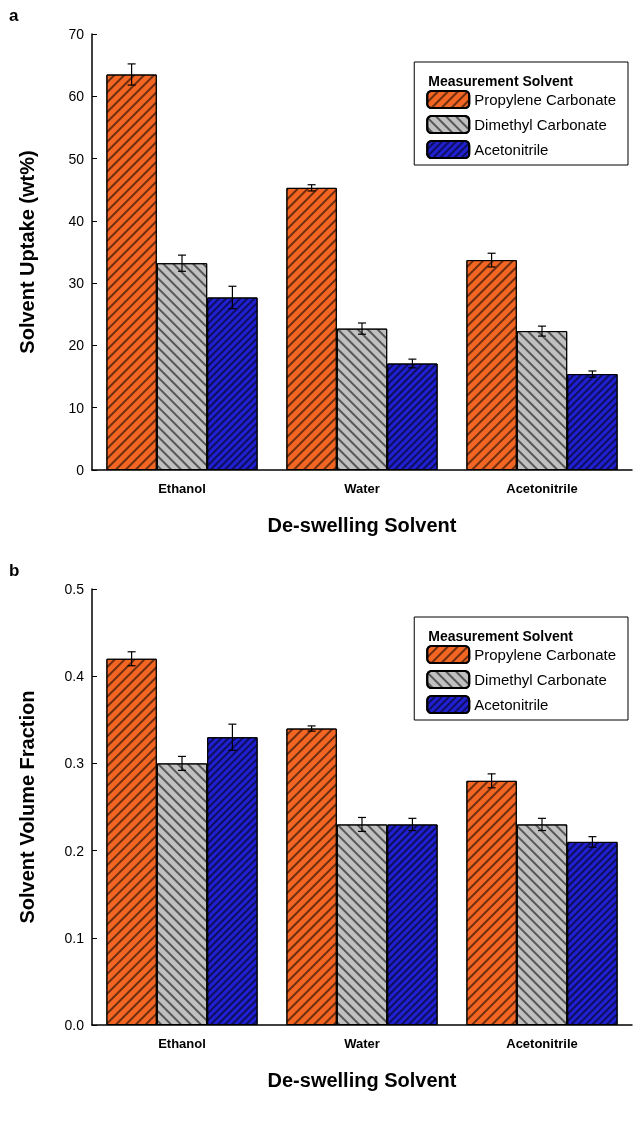 The image size is (640, 1122). I want to click on y-tick-label: 40, so click(76, 220).